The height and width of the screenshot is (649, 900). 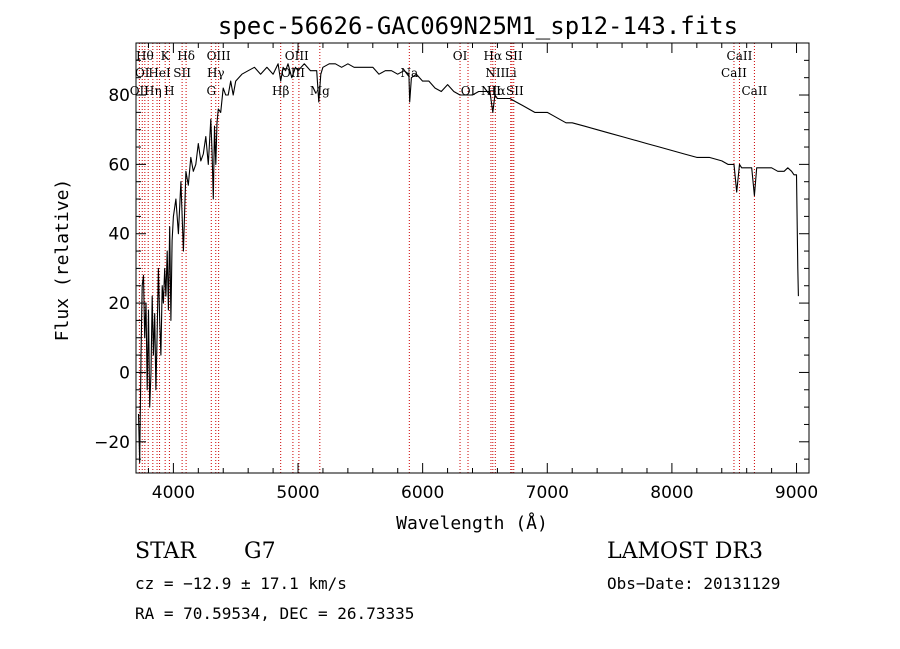 What do you see at coordinates (460, 56) in the screenshot?
I see `line-label-r0-5: OI` at bounding box center [460, 56].